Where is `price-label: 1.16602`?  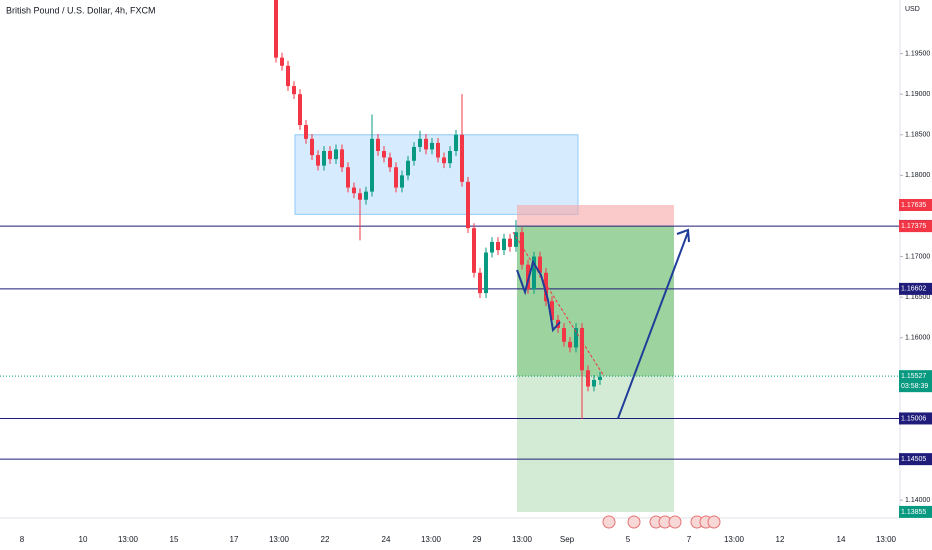
price-label: 1.16602 is located at coordinates (913, 289).